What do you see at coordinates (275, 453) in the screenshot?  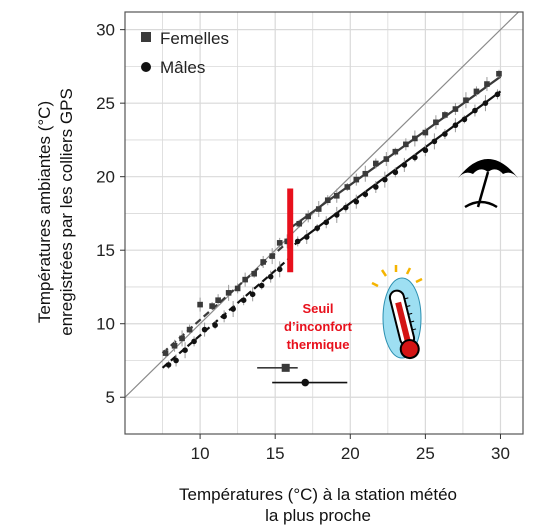 I see `x-tick-label: 15` at bounding box center [275, 453].